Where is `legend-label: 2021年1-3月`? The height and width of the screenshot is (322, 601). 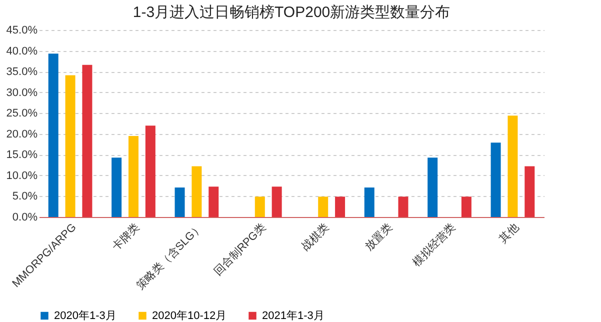 legend-label: 2021年1-3月 is located at coordinates (293, 316).